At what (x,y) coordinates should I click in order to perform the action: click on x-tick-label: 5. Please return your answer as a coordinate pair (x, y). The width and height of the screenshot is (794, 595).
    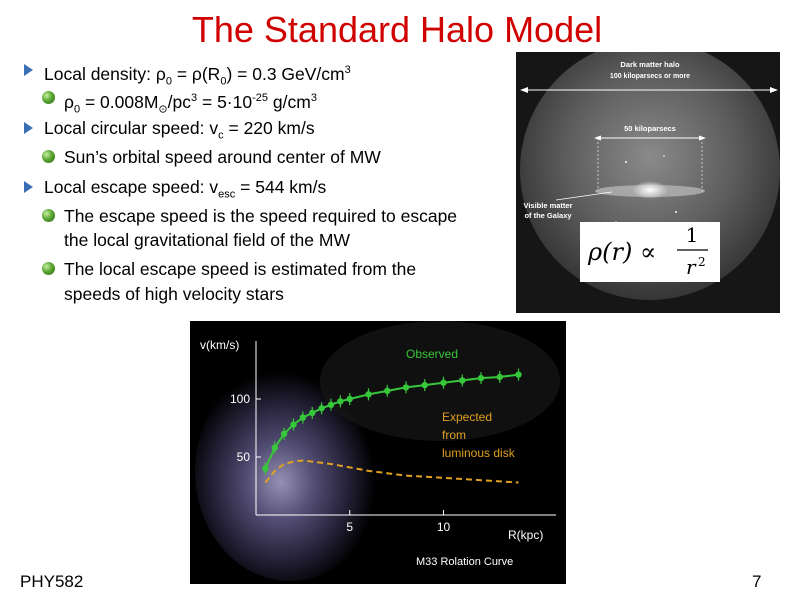
    Looking at the image, I should click on (349, 527).